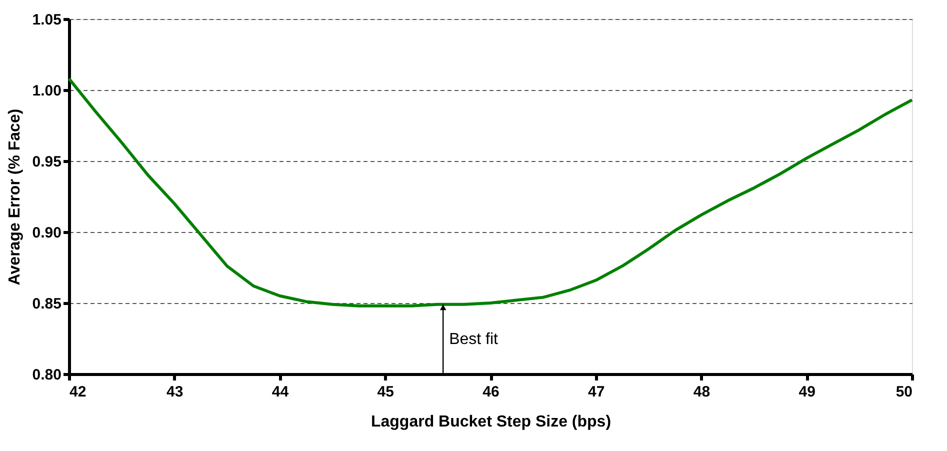 This screenshot has height=451, width=947. I want to click on y-tick-label: 0.90, so click(47, 233).